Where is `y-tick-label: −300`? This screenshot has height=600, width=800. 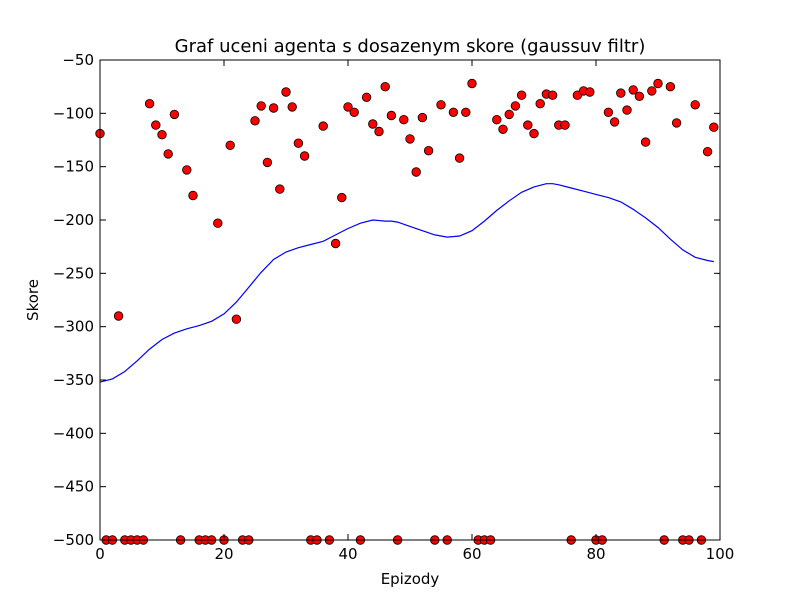
y-tick-label: −300 is located at coordinates (73, 327).